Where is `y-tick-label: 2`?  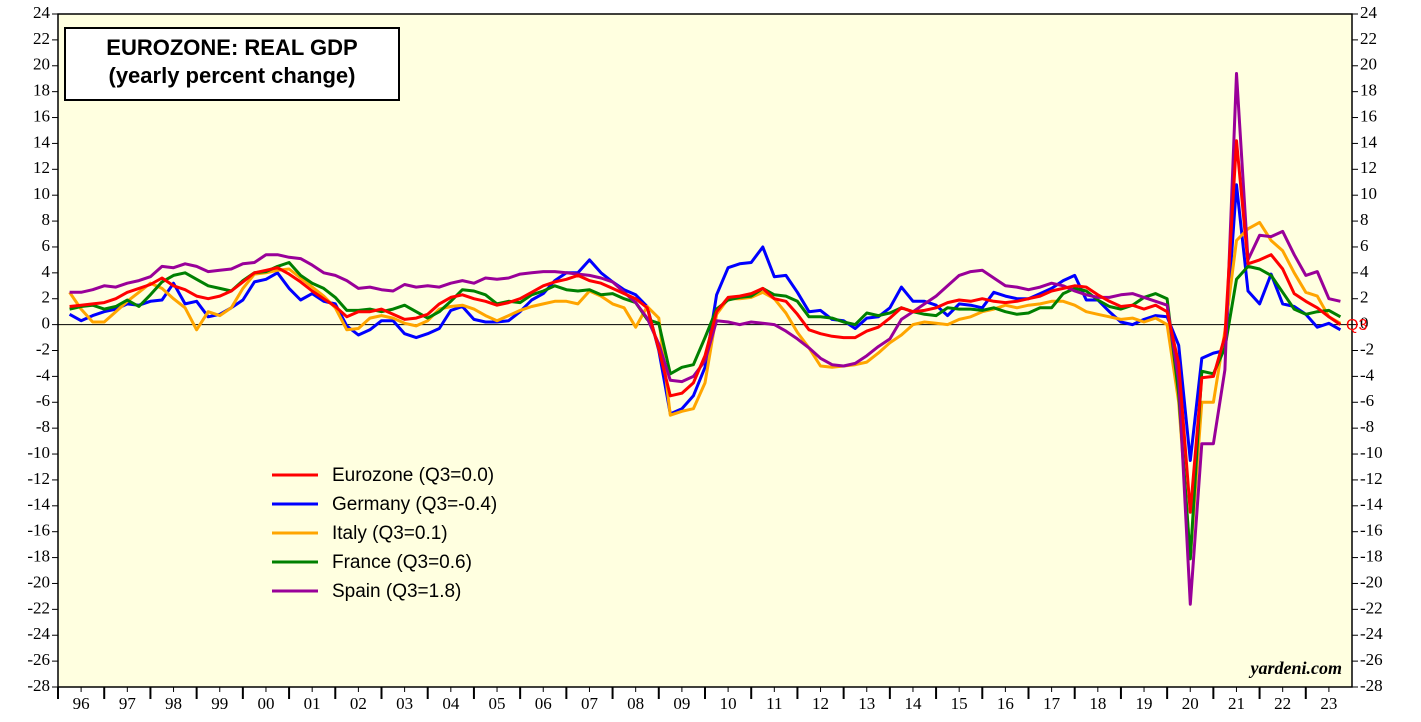 y-tick-label: 2 is located at coordinates (46, 297).